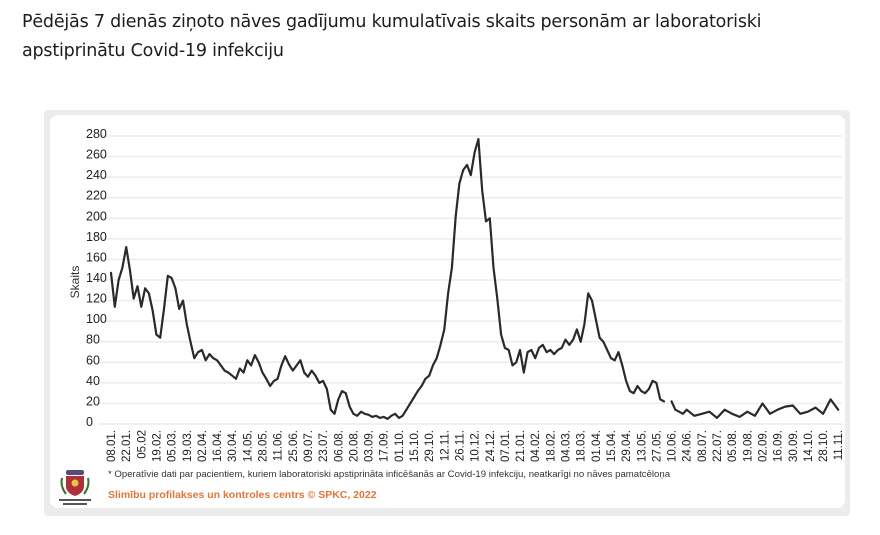 The image size is (880, 535). I want to click on x-tick-label: 05.02, so click(142, 444).